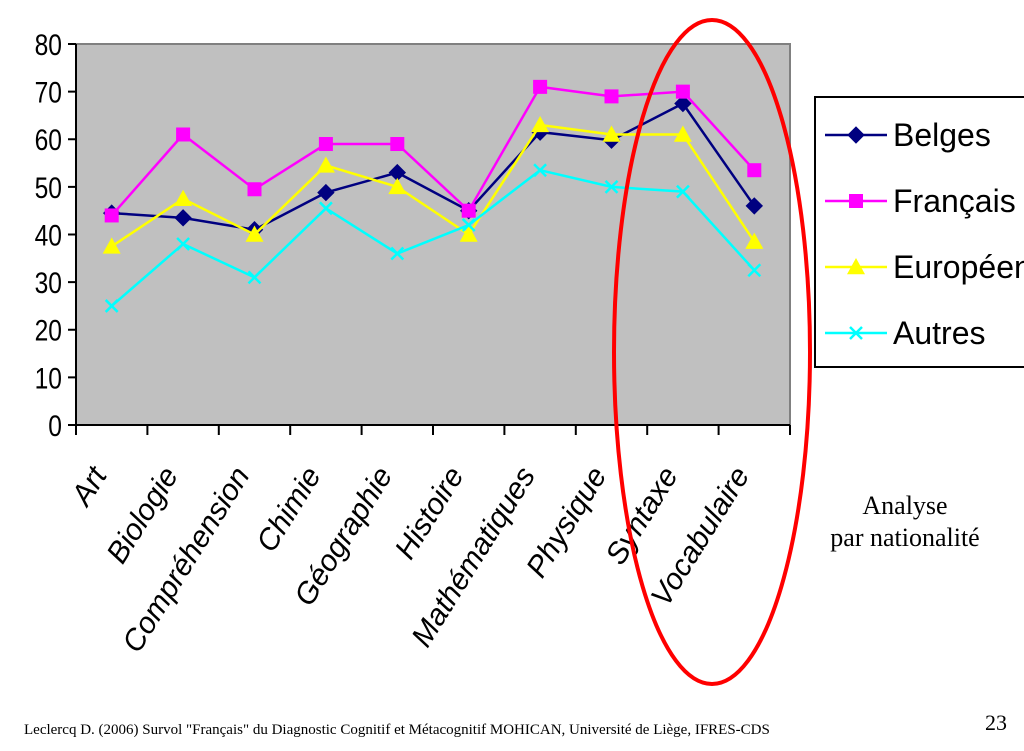  What do you see at coordinates (48, 140) in the screenshot?
I see `y-tick-label: 60` at bounding box center [48, 140].